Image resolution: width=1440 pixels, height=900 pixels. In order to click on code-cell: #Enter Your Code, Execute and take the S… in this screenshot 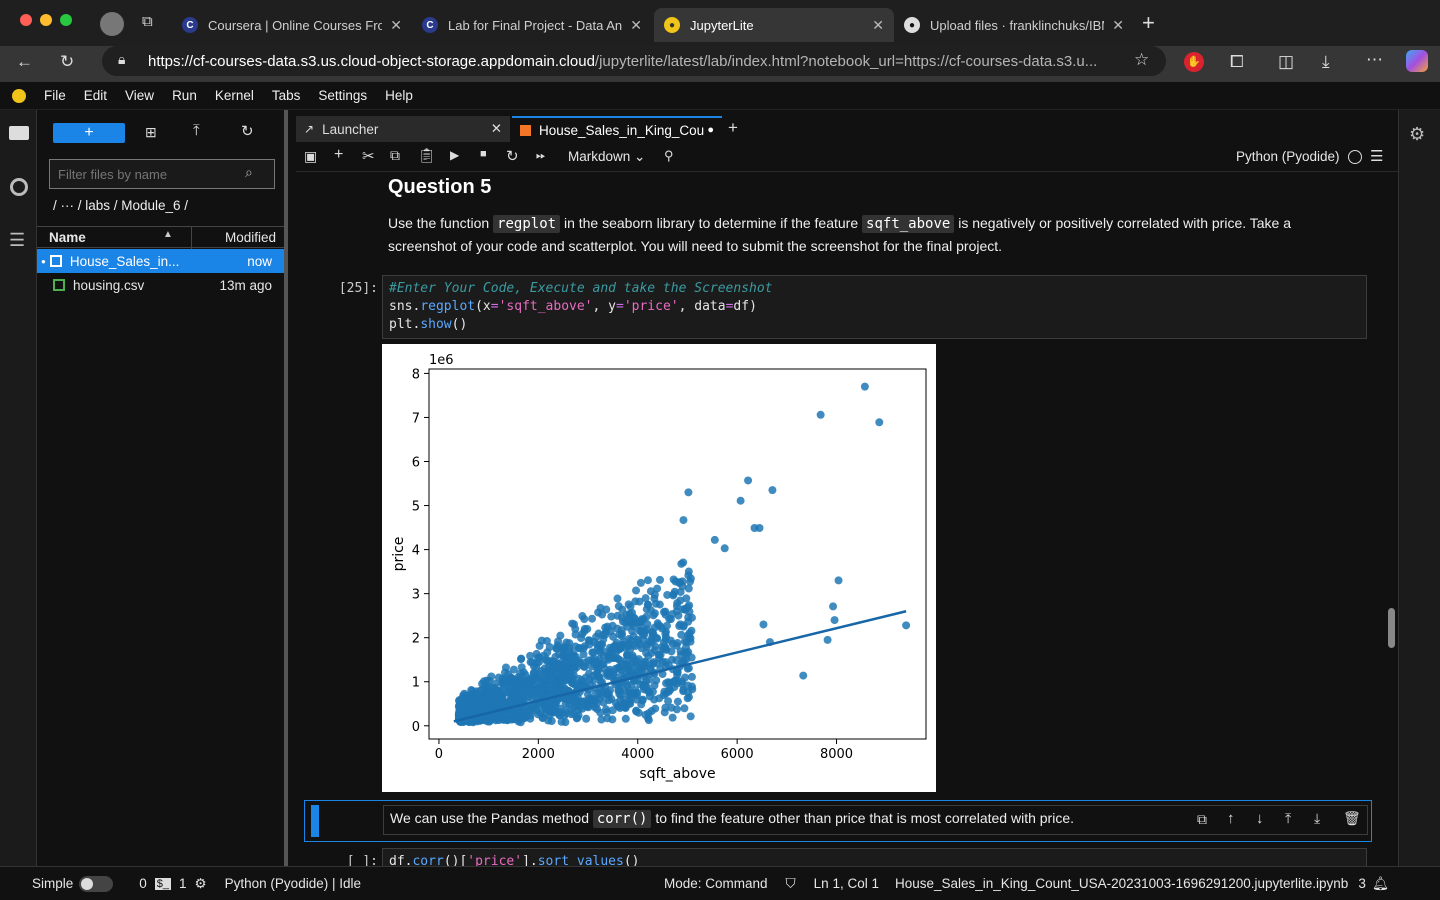, I will do `click(874, 307)`.